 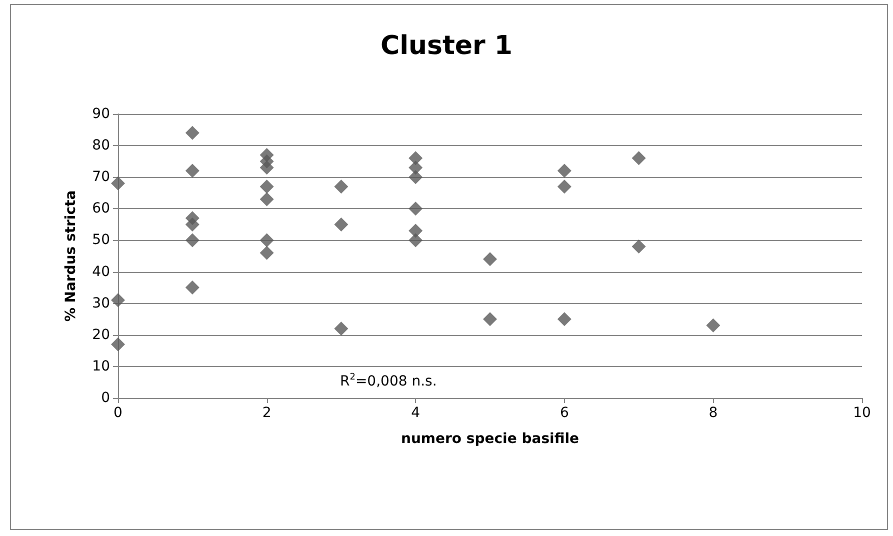 I want to click on x-tick-label: 6, so click(x=564, y=413).